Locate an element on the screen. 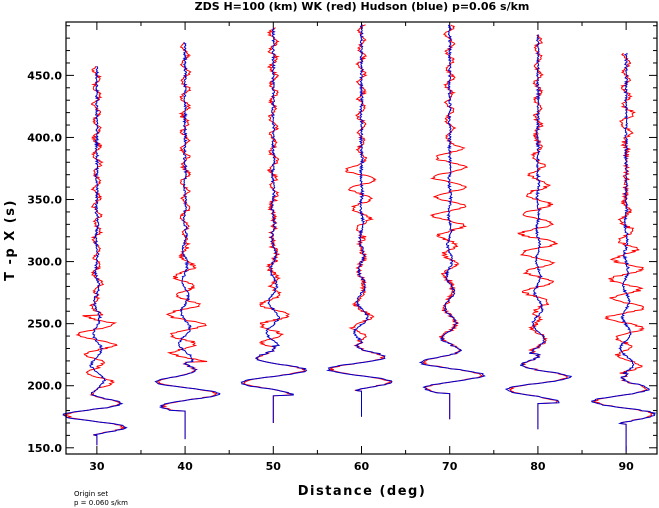 The width and height of the screenshot is (659, 508). y-tick-label: 400.0 is located at coordinates (44, 137).